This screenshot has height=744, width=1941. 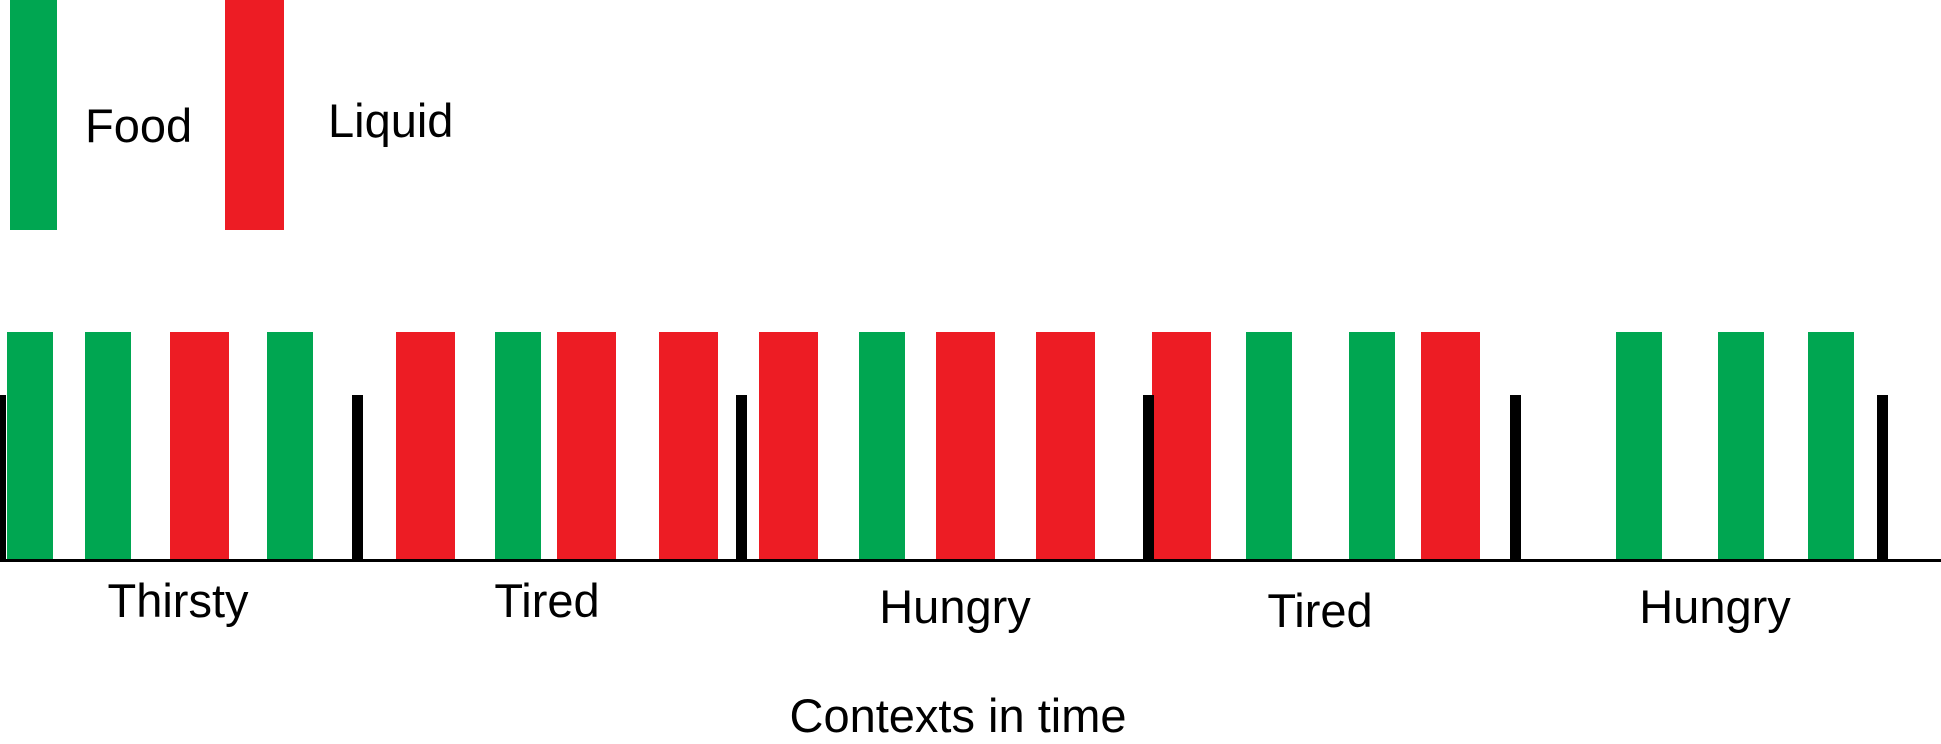 What do you see at coordinates (390, 120) in the screenshot?
I see `legend-label-liquid: Liquid` at bounding box center [390, 120].